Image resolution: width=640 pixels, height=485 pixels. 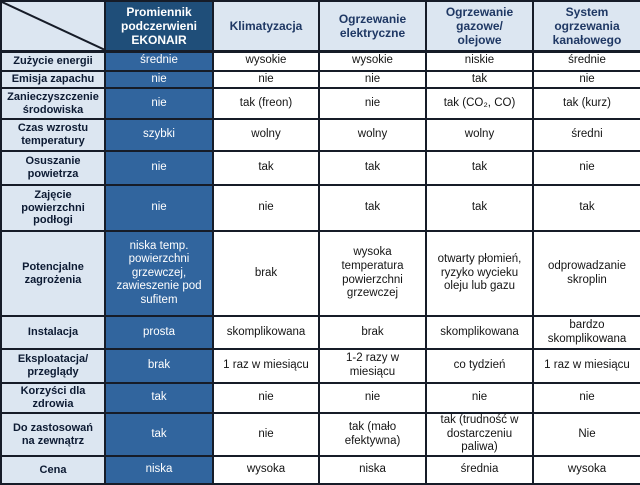 What do you see at coordinates (479, 470) in the screenshot?
I see `cell-value: średnia` at bounding box center [479, 470].